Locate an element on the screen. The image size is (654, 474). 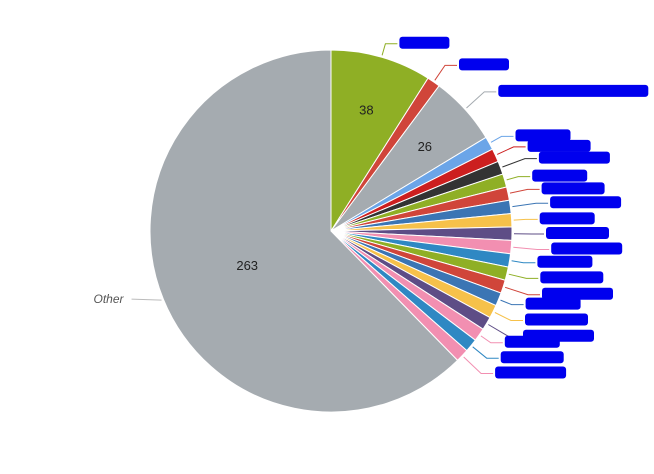
slice-value-label: 38 is located at coordinates (366, 109).